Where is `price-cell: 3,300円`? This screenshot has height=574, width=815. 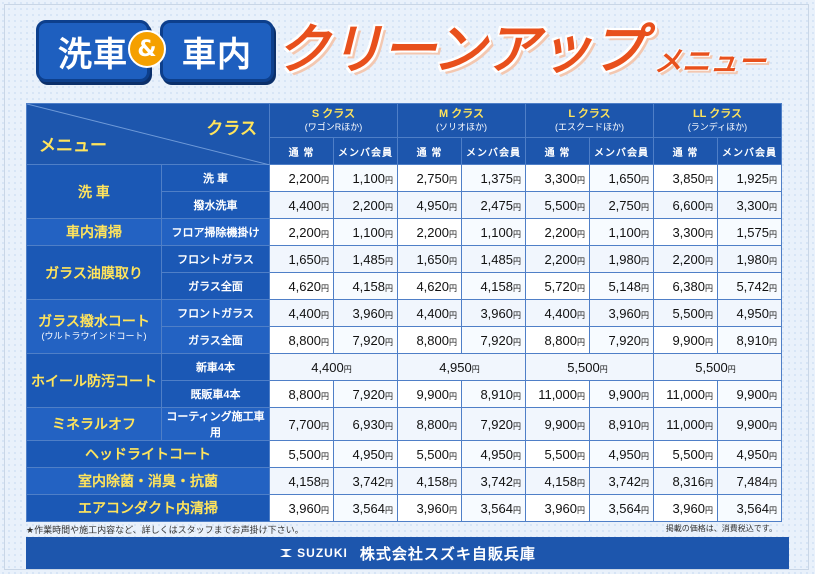
price-cell: 3,300円 is located at coordinates (685, 232).